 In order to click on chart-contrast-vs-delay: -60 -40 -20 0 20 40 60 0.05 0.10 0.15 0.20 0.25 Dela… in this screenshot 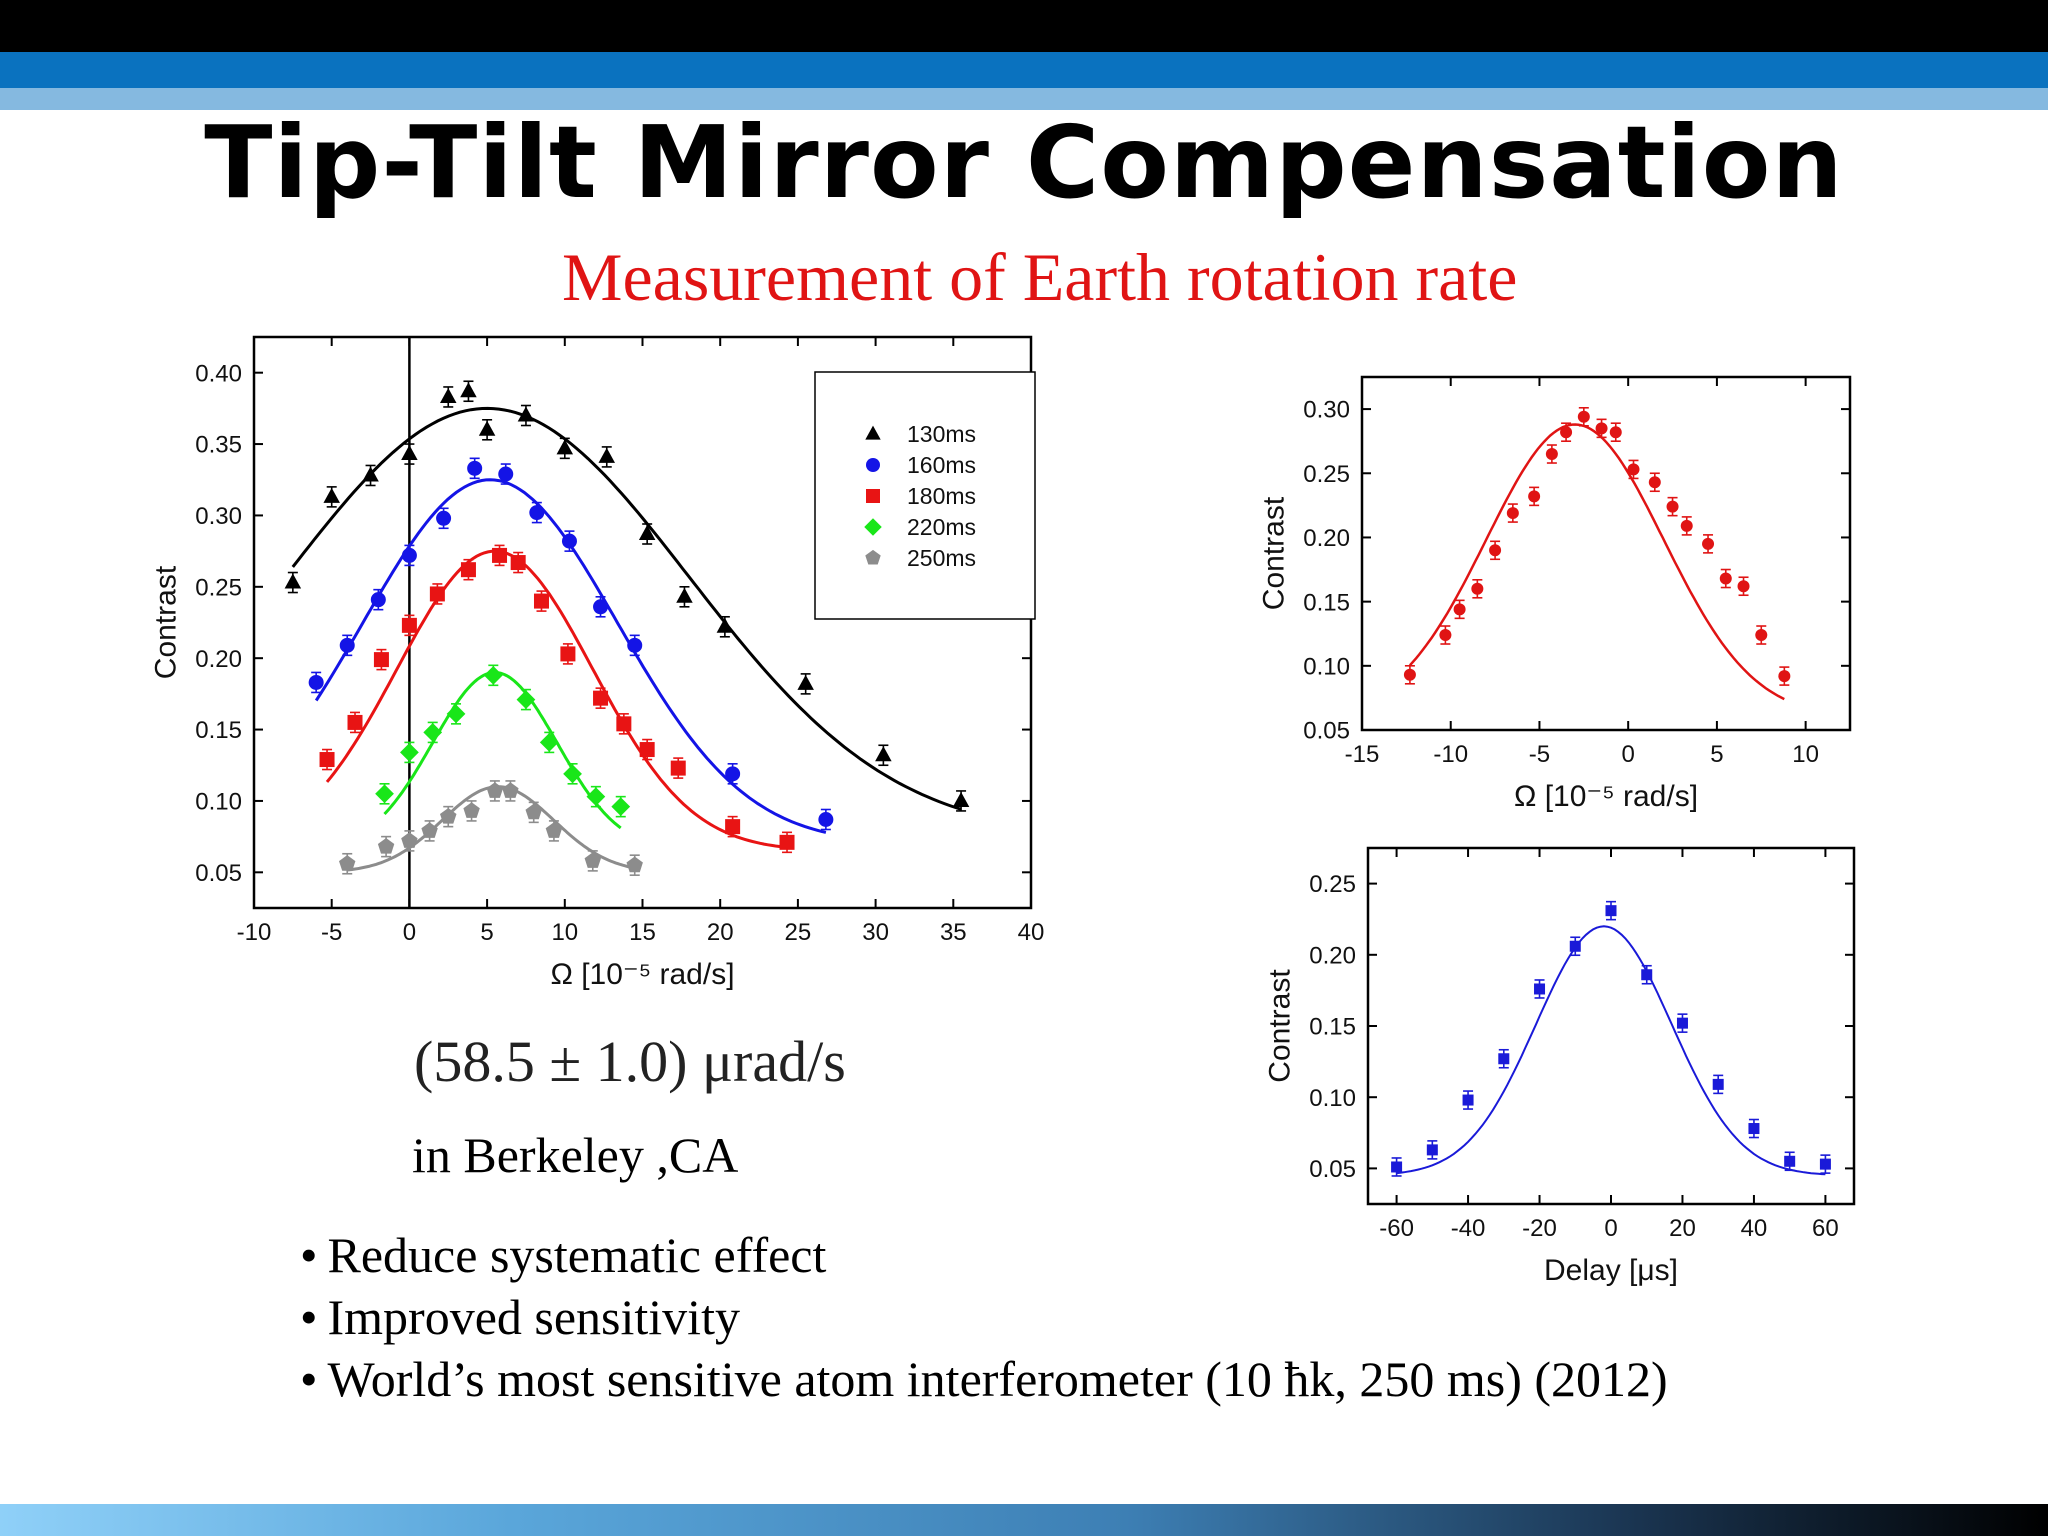, I will do `click(1560, 1066)`.